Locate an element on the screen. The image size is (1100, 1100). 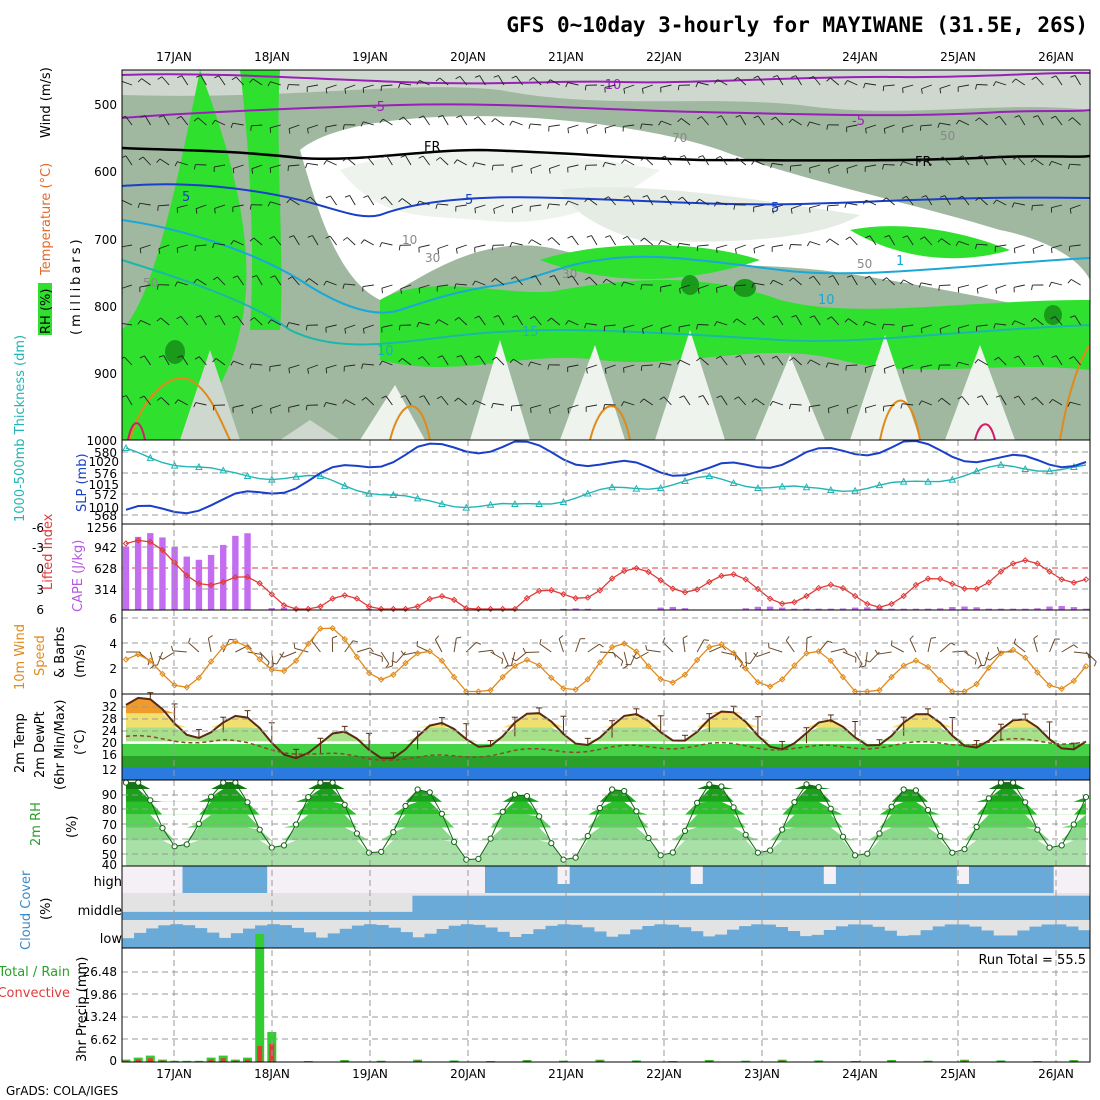
ylabel-precip-total: Total / Rain is located at coordinates (35, 972).